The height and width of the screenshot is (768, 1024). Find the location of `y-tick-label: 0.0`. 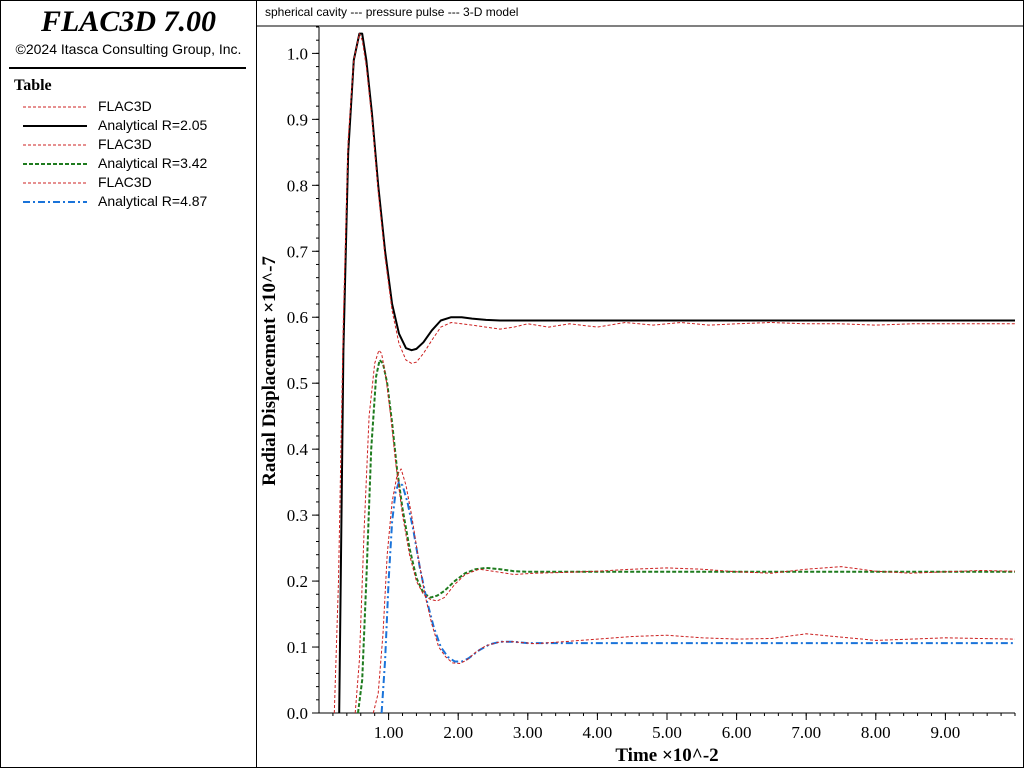

y-tick-label: 0.0 is located at coordinates (297, 713).